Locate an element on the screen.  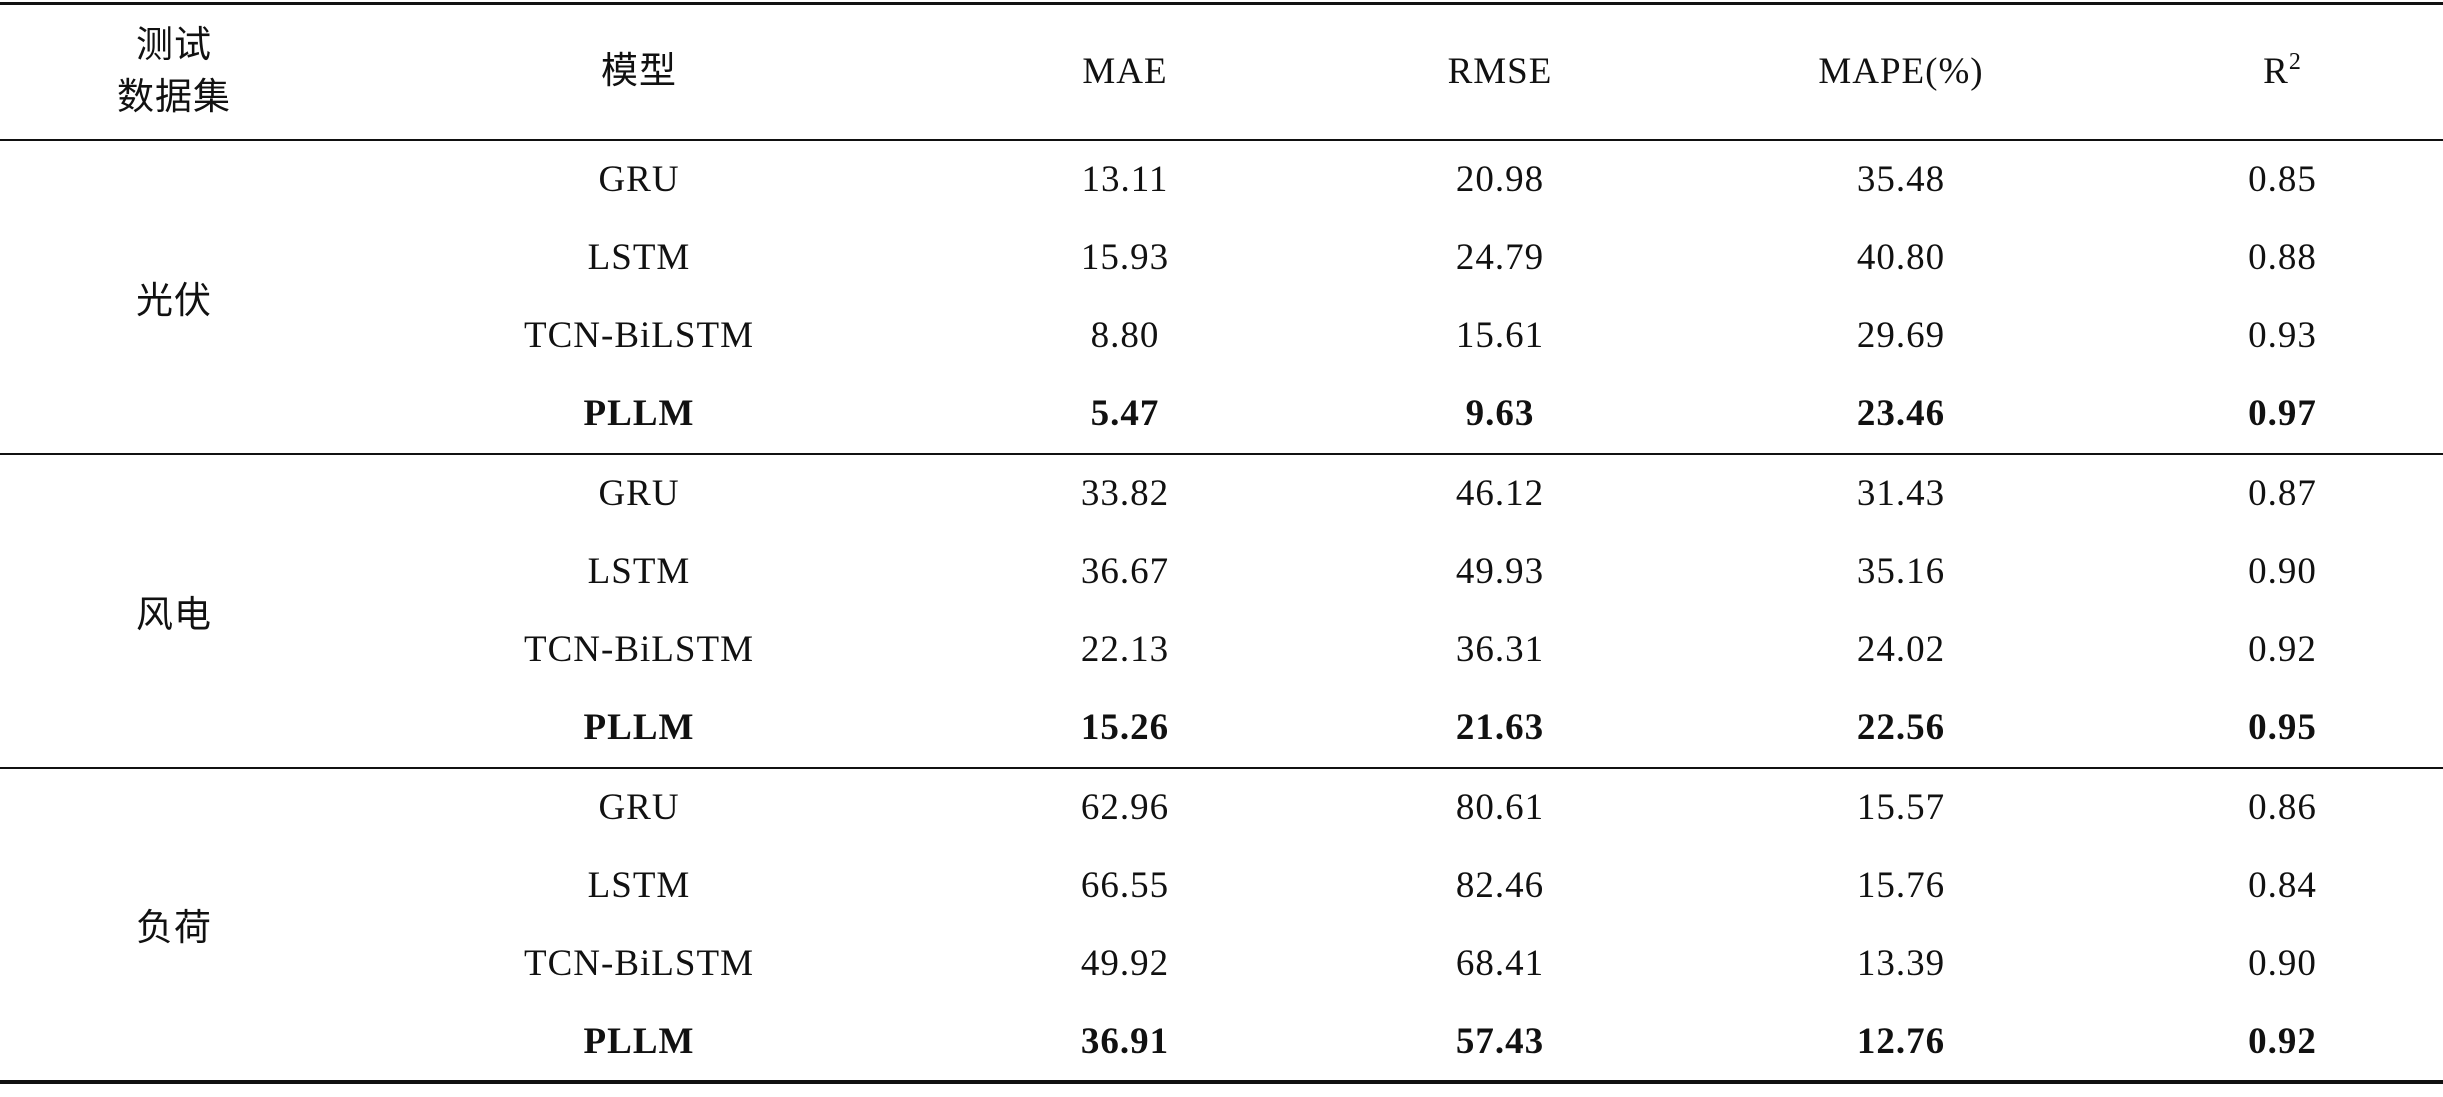
table-row: LSTM 36.67 49.93 35.16 0.90 is located at coordinates (1221, 571).